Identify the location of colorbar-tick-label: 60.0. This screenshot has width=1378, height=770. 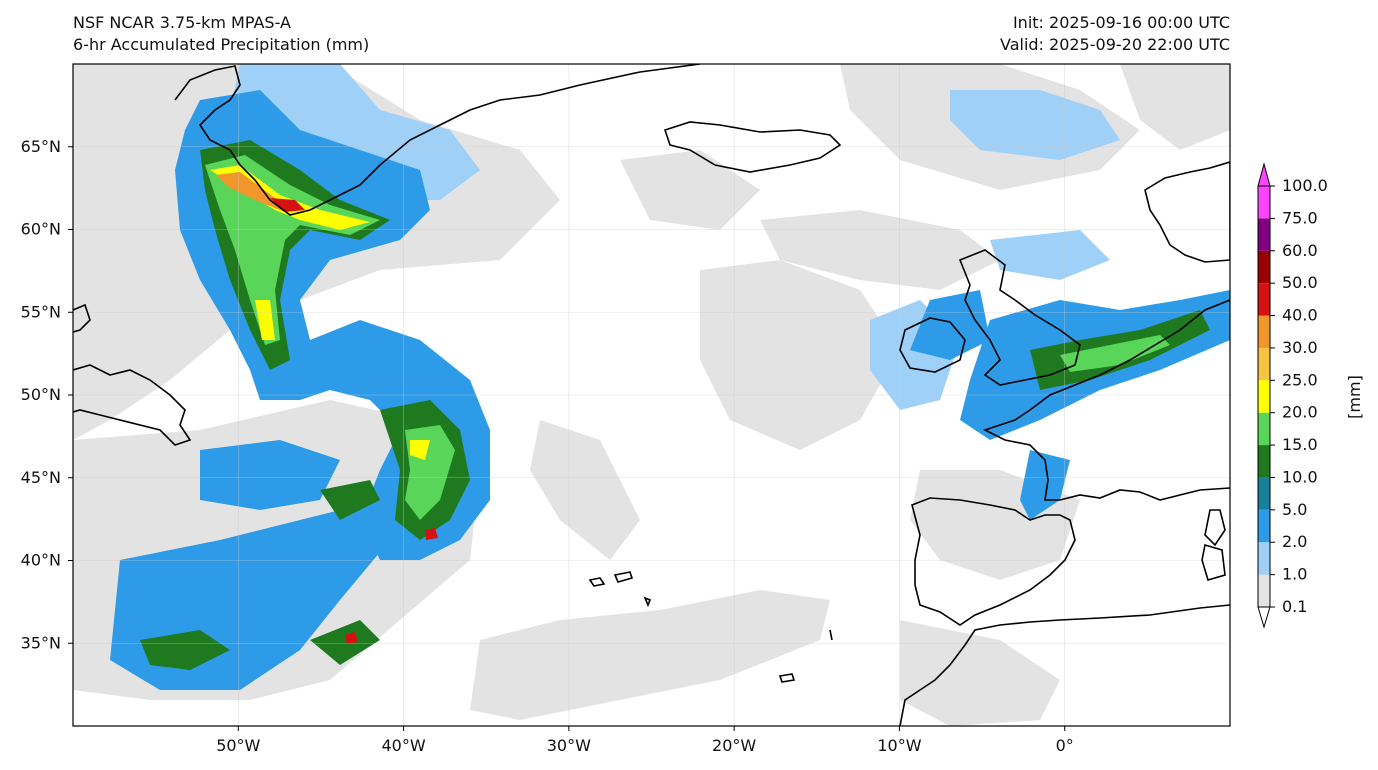
(1300, 250).